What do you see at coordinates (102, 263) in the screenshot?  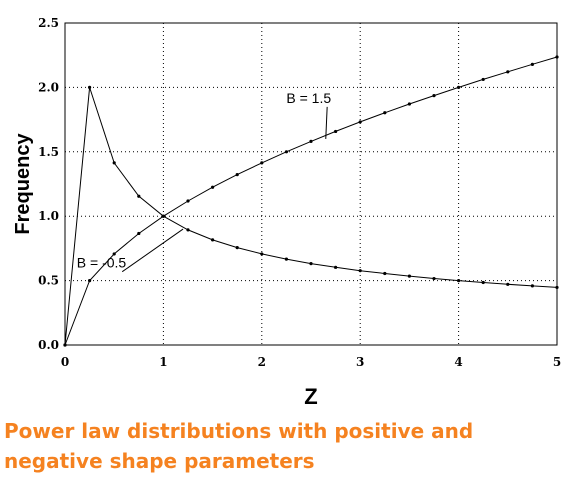 I see `series-annotation: B = -0.5` at bounding box center [102, 263].